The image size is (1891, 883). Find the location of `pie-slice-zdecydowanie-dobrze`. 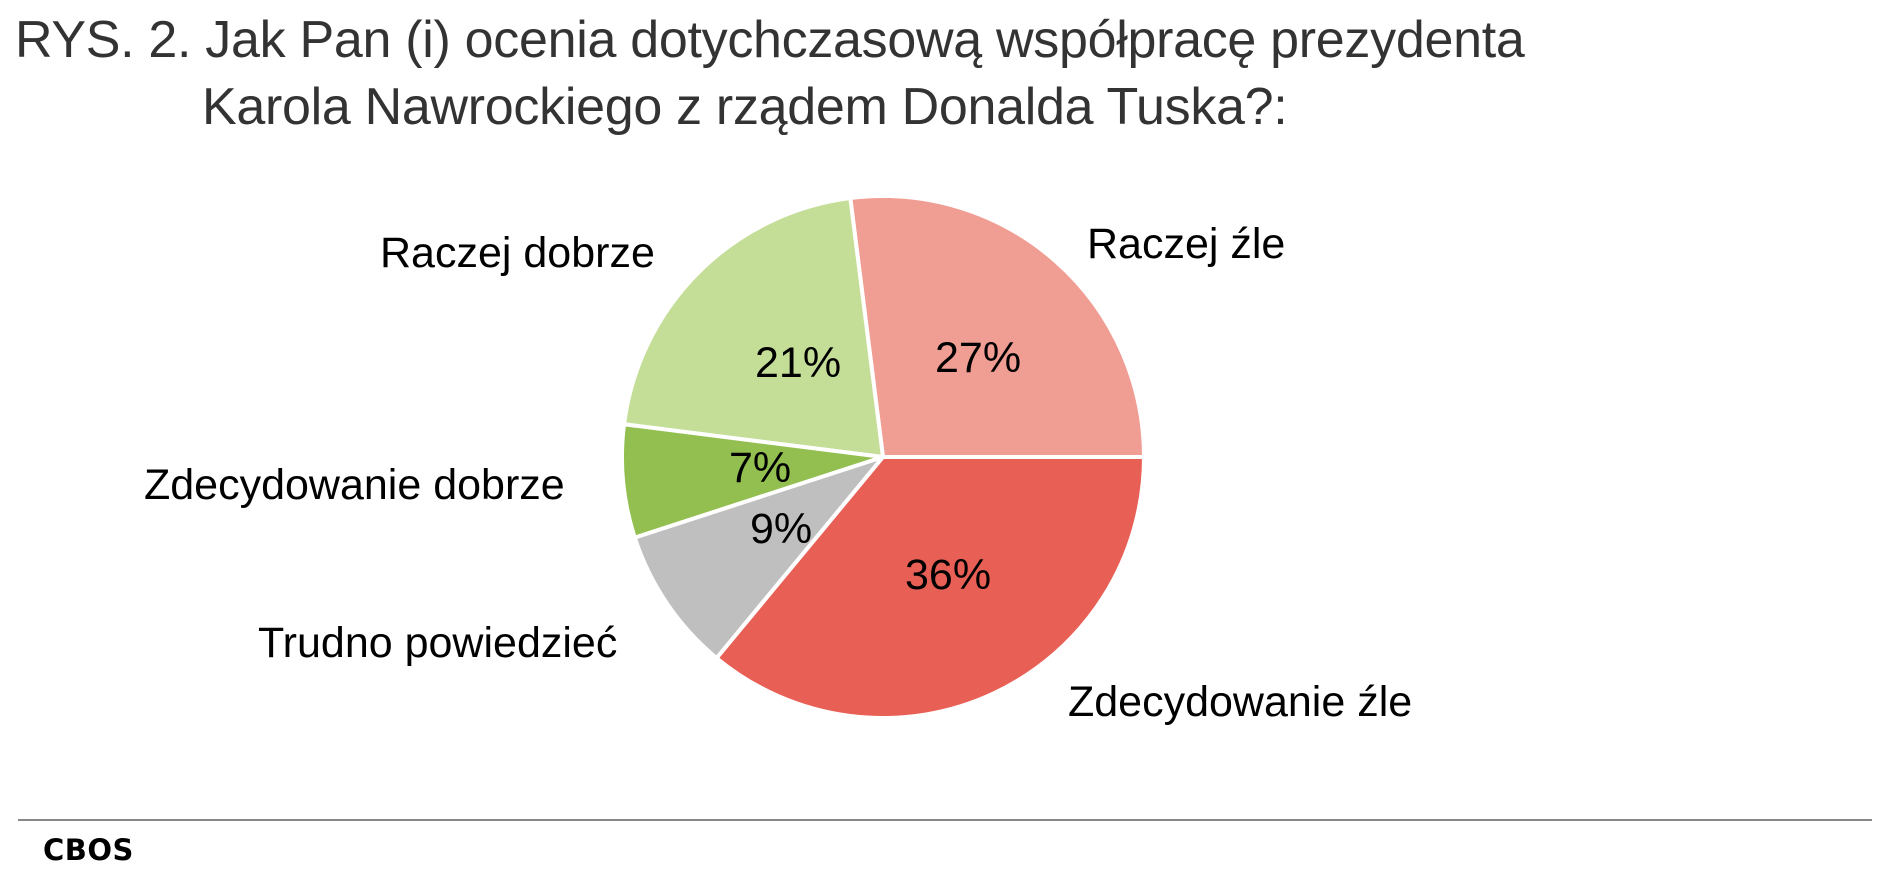

pie-slice-zdecydowanie-dobrze is located at coordinates (752, 481).